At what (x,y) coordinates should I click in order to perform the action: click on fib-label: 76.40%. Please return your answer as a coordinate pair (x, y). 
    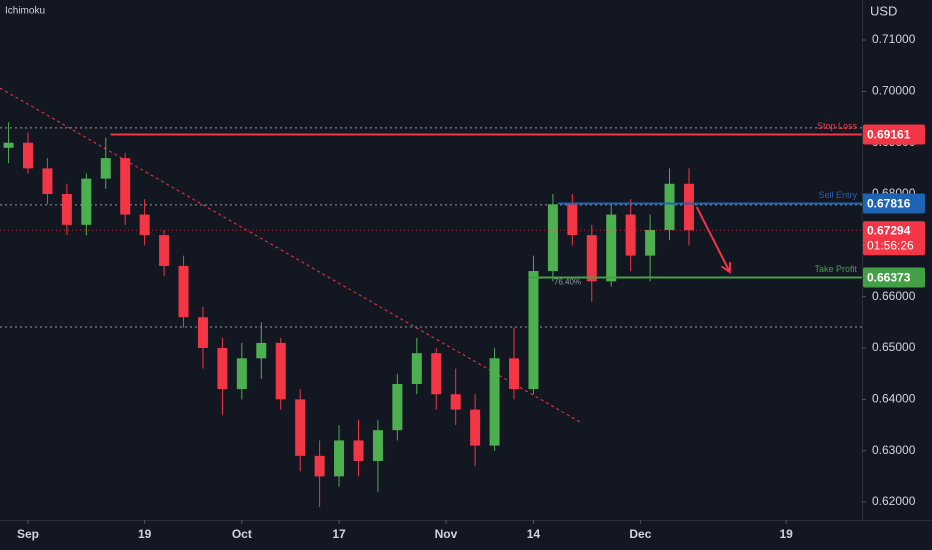
    Looking at the image, I should click on (567, 281).